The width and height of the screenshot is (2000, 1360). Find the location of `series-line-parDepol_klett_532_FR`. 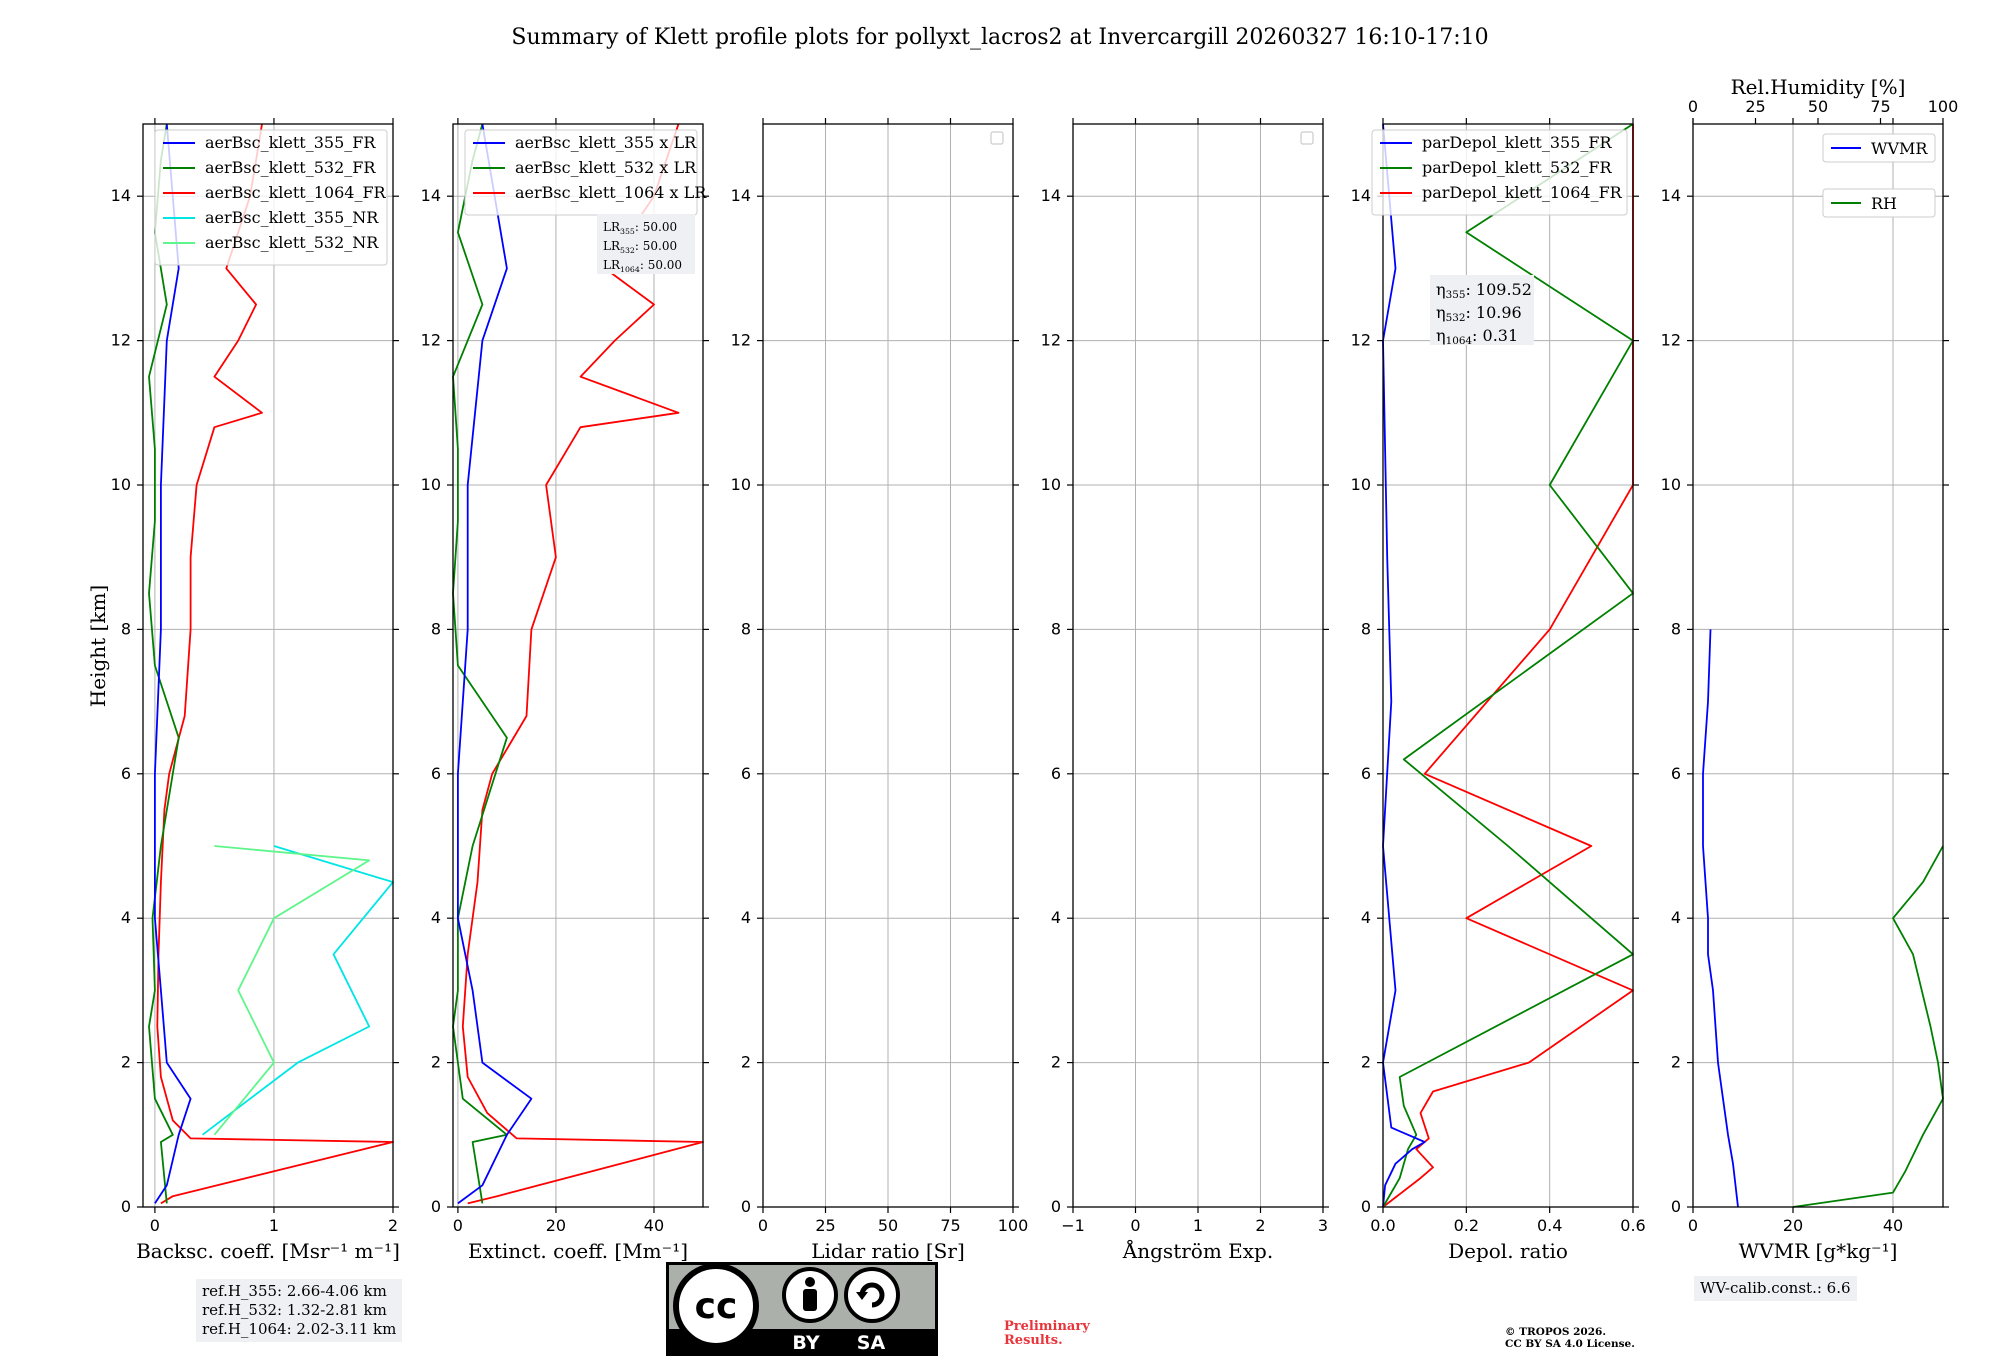

series-line-parDepol_klett_532_FR is located at coordinates (1508, 665).